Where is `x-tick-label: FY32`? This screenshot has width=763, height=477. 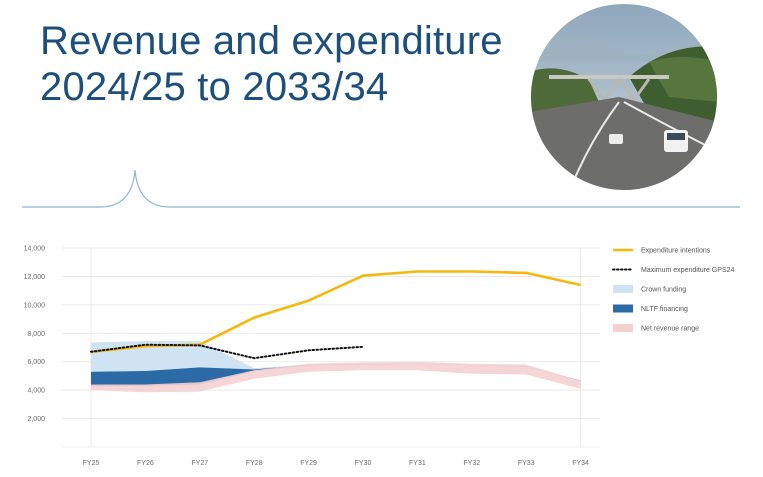 x-tick-label: FY32 is located at coordinates (471, 463).